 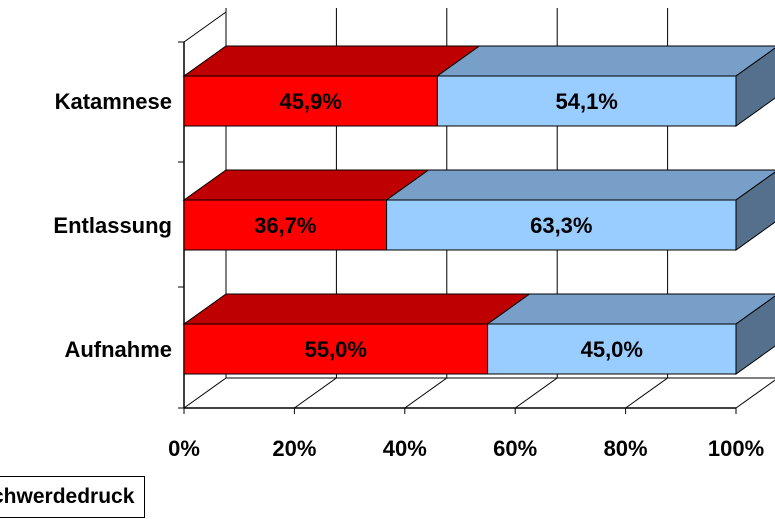 What do you see at coordinates (736, 448) in the screenshot?
I see `x-tick-label: 100%` at bounding box center [736, 448].